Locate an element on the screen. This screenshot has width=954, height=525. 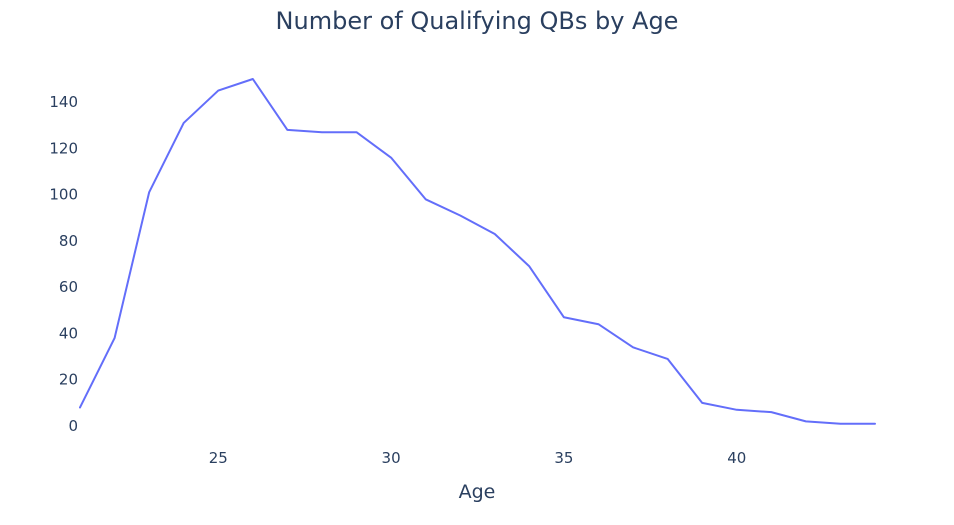
y-tick-label: 40 is located at coordinates (68, 333).